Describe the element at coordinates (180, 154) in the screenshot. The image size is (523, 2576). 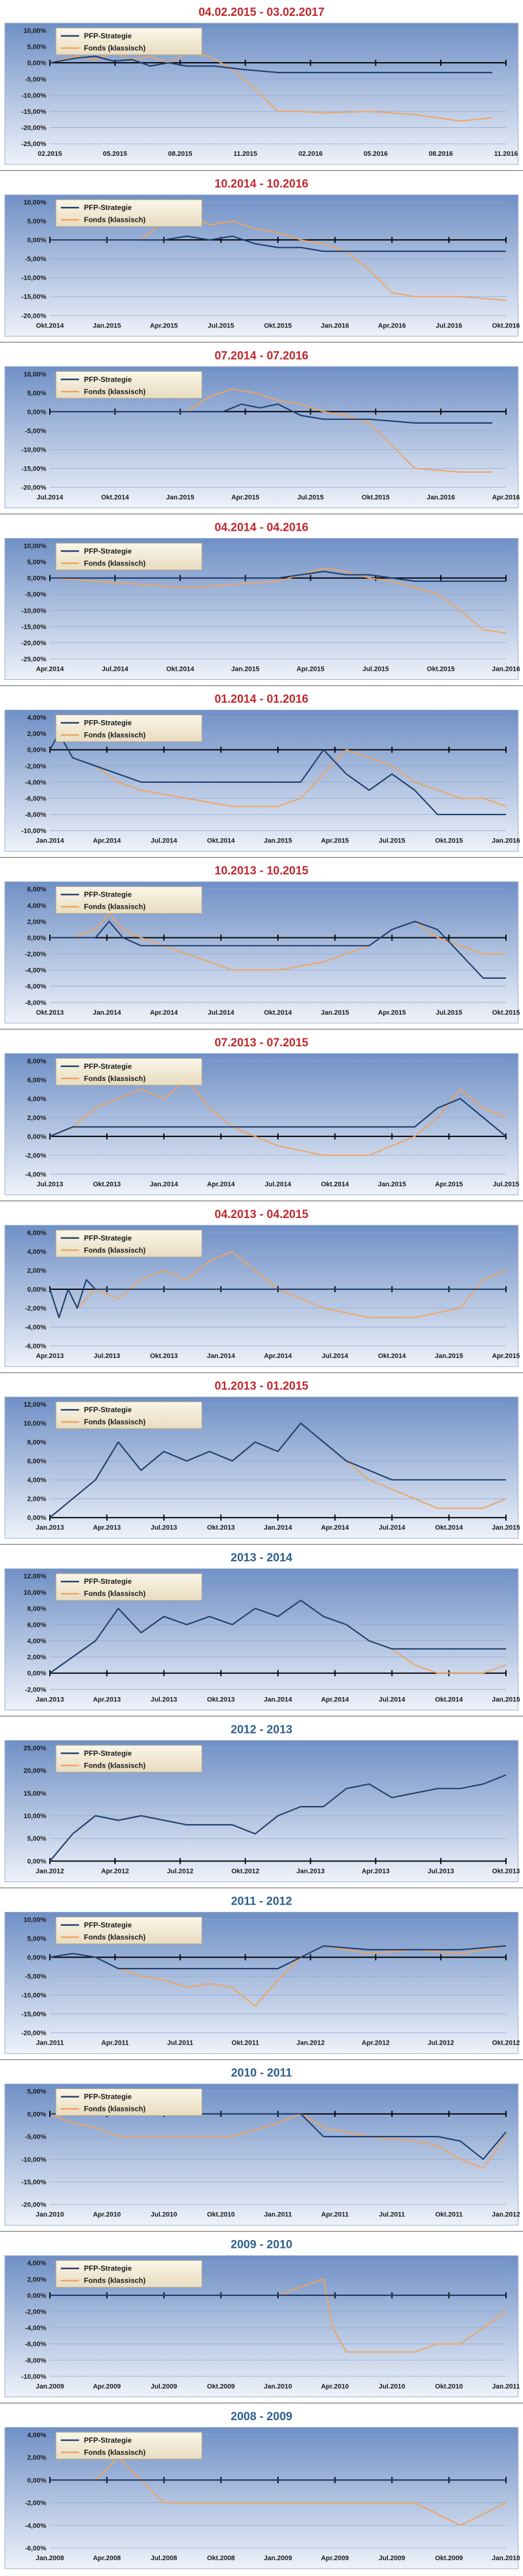
I see `x-tick-label: 08.2015` at that location.